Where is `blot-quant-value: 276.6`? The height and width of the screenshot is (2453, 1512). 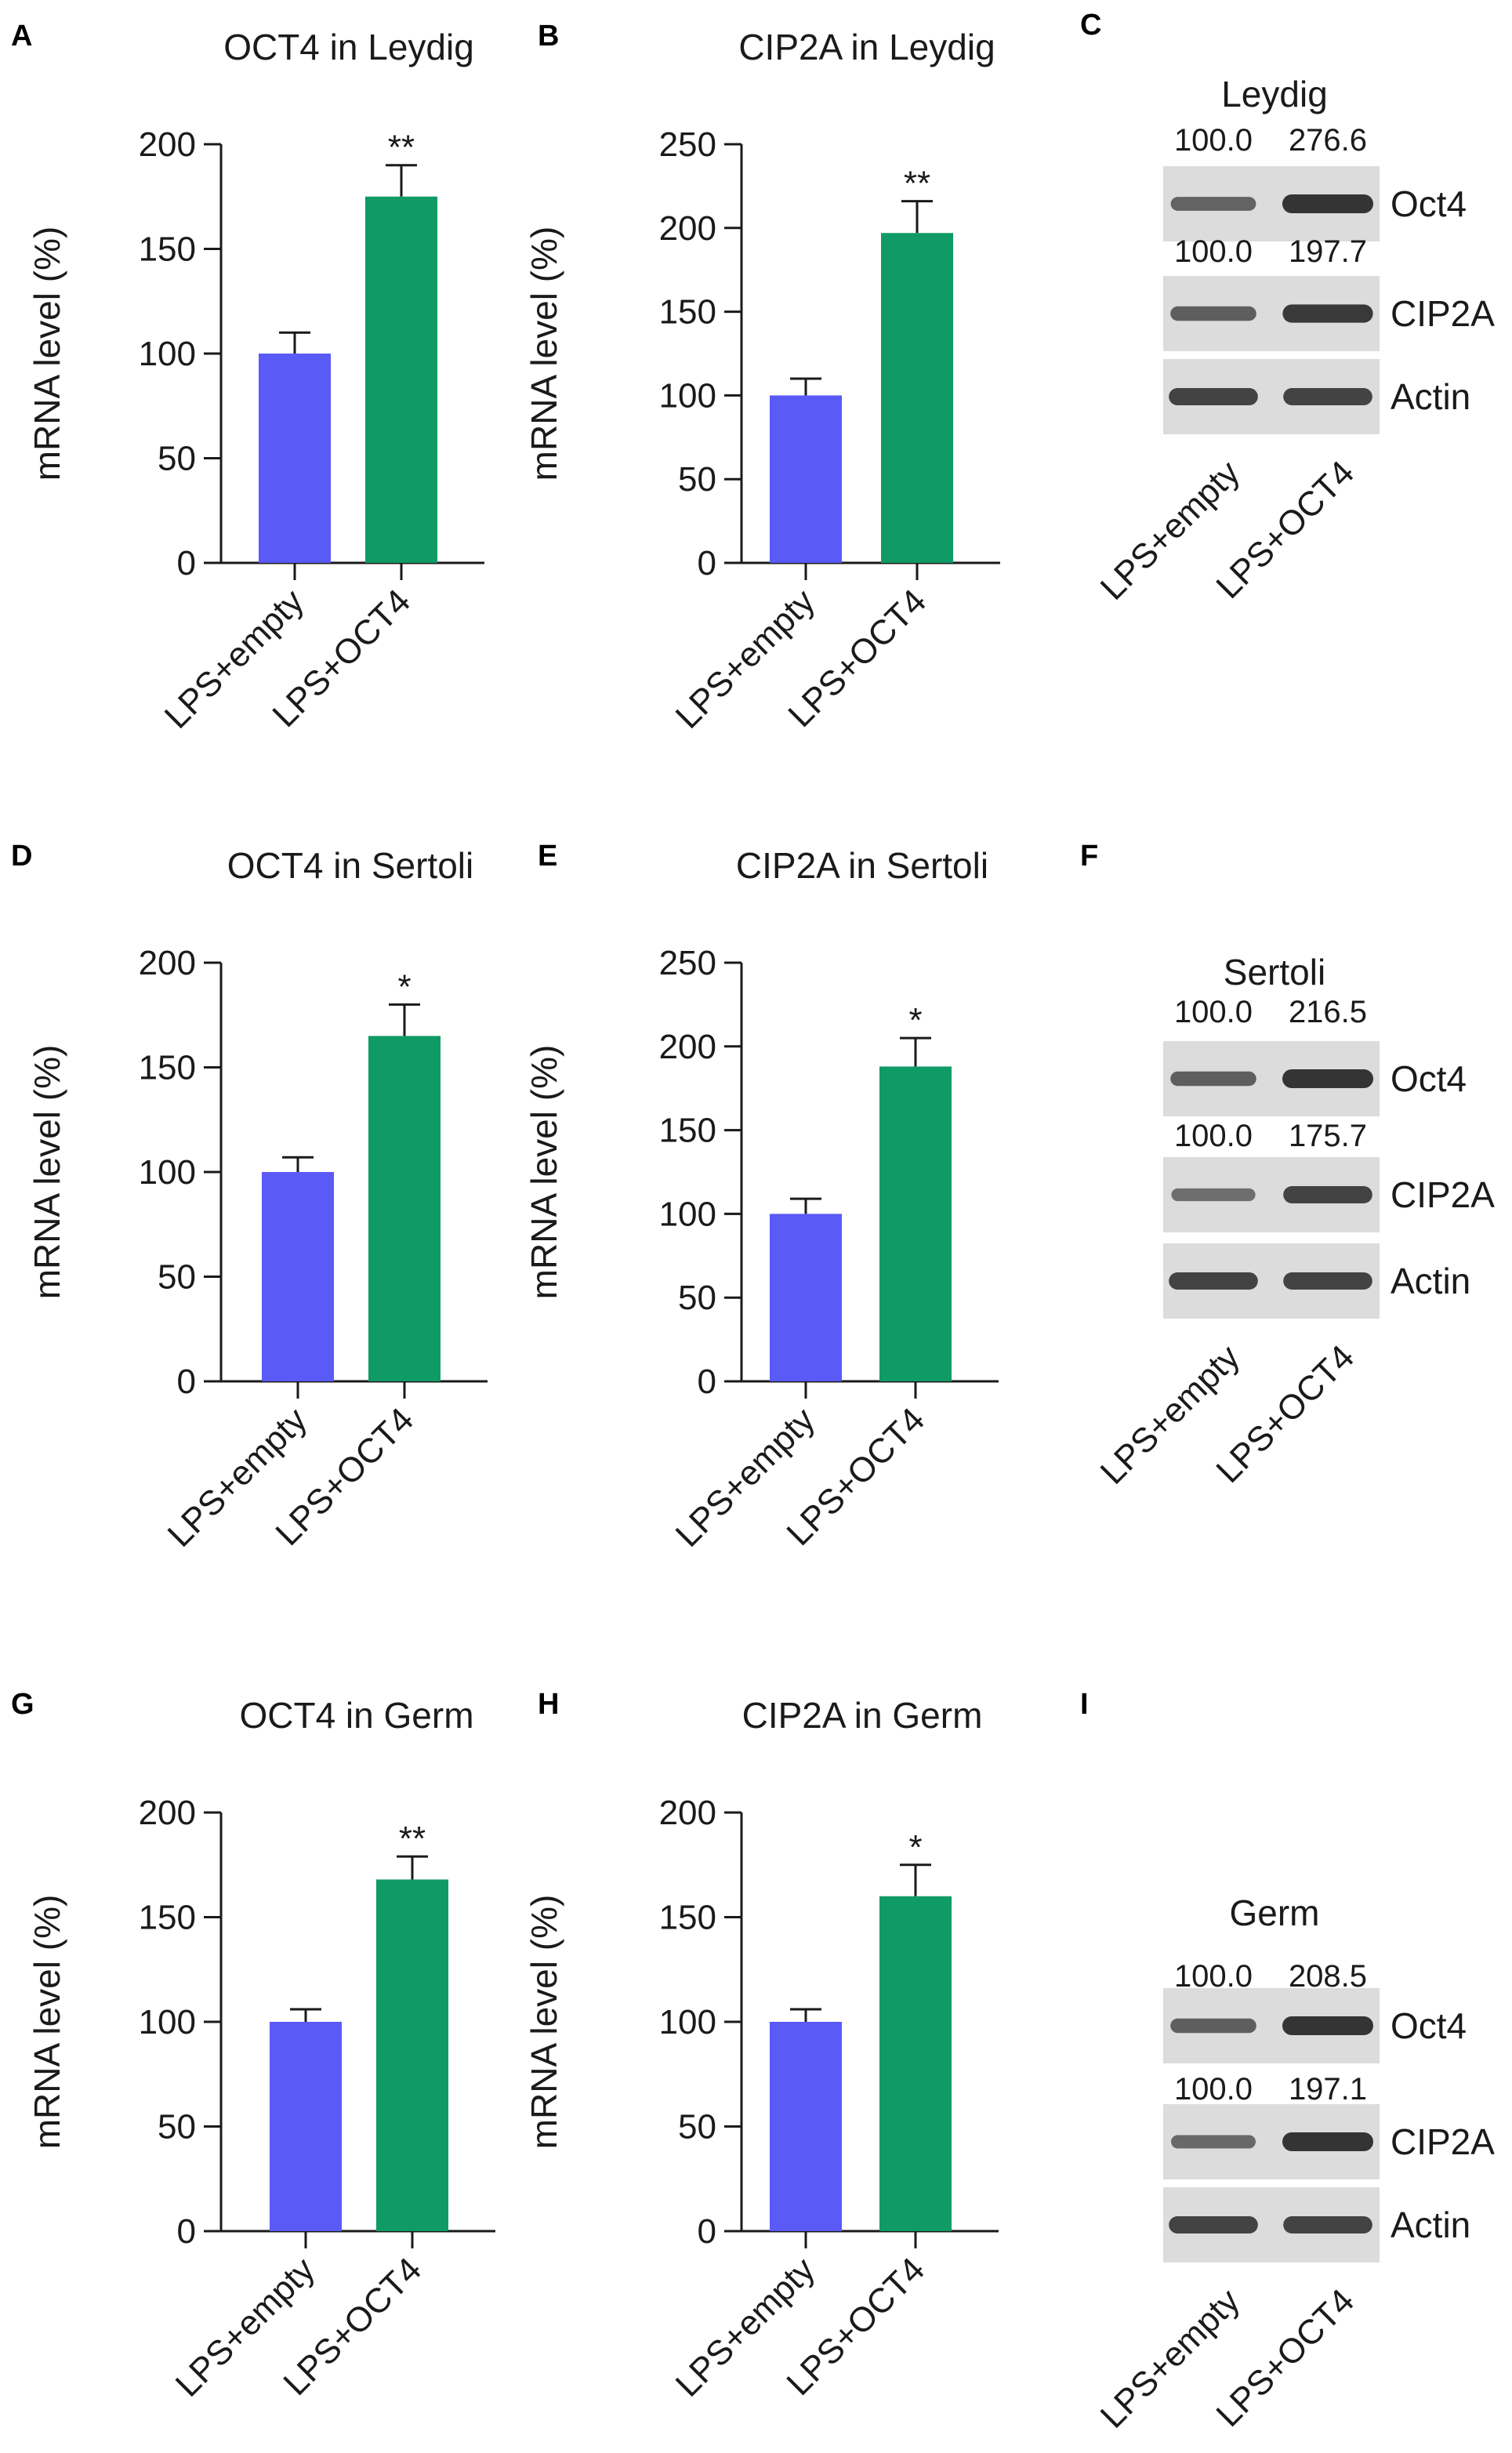 blot-quant-value: 276.6 is located at coordinates (1328, 140).